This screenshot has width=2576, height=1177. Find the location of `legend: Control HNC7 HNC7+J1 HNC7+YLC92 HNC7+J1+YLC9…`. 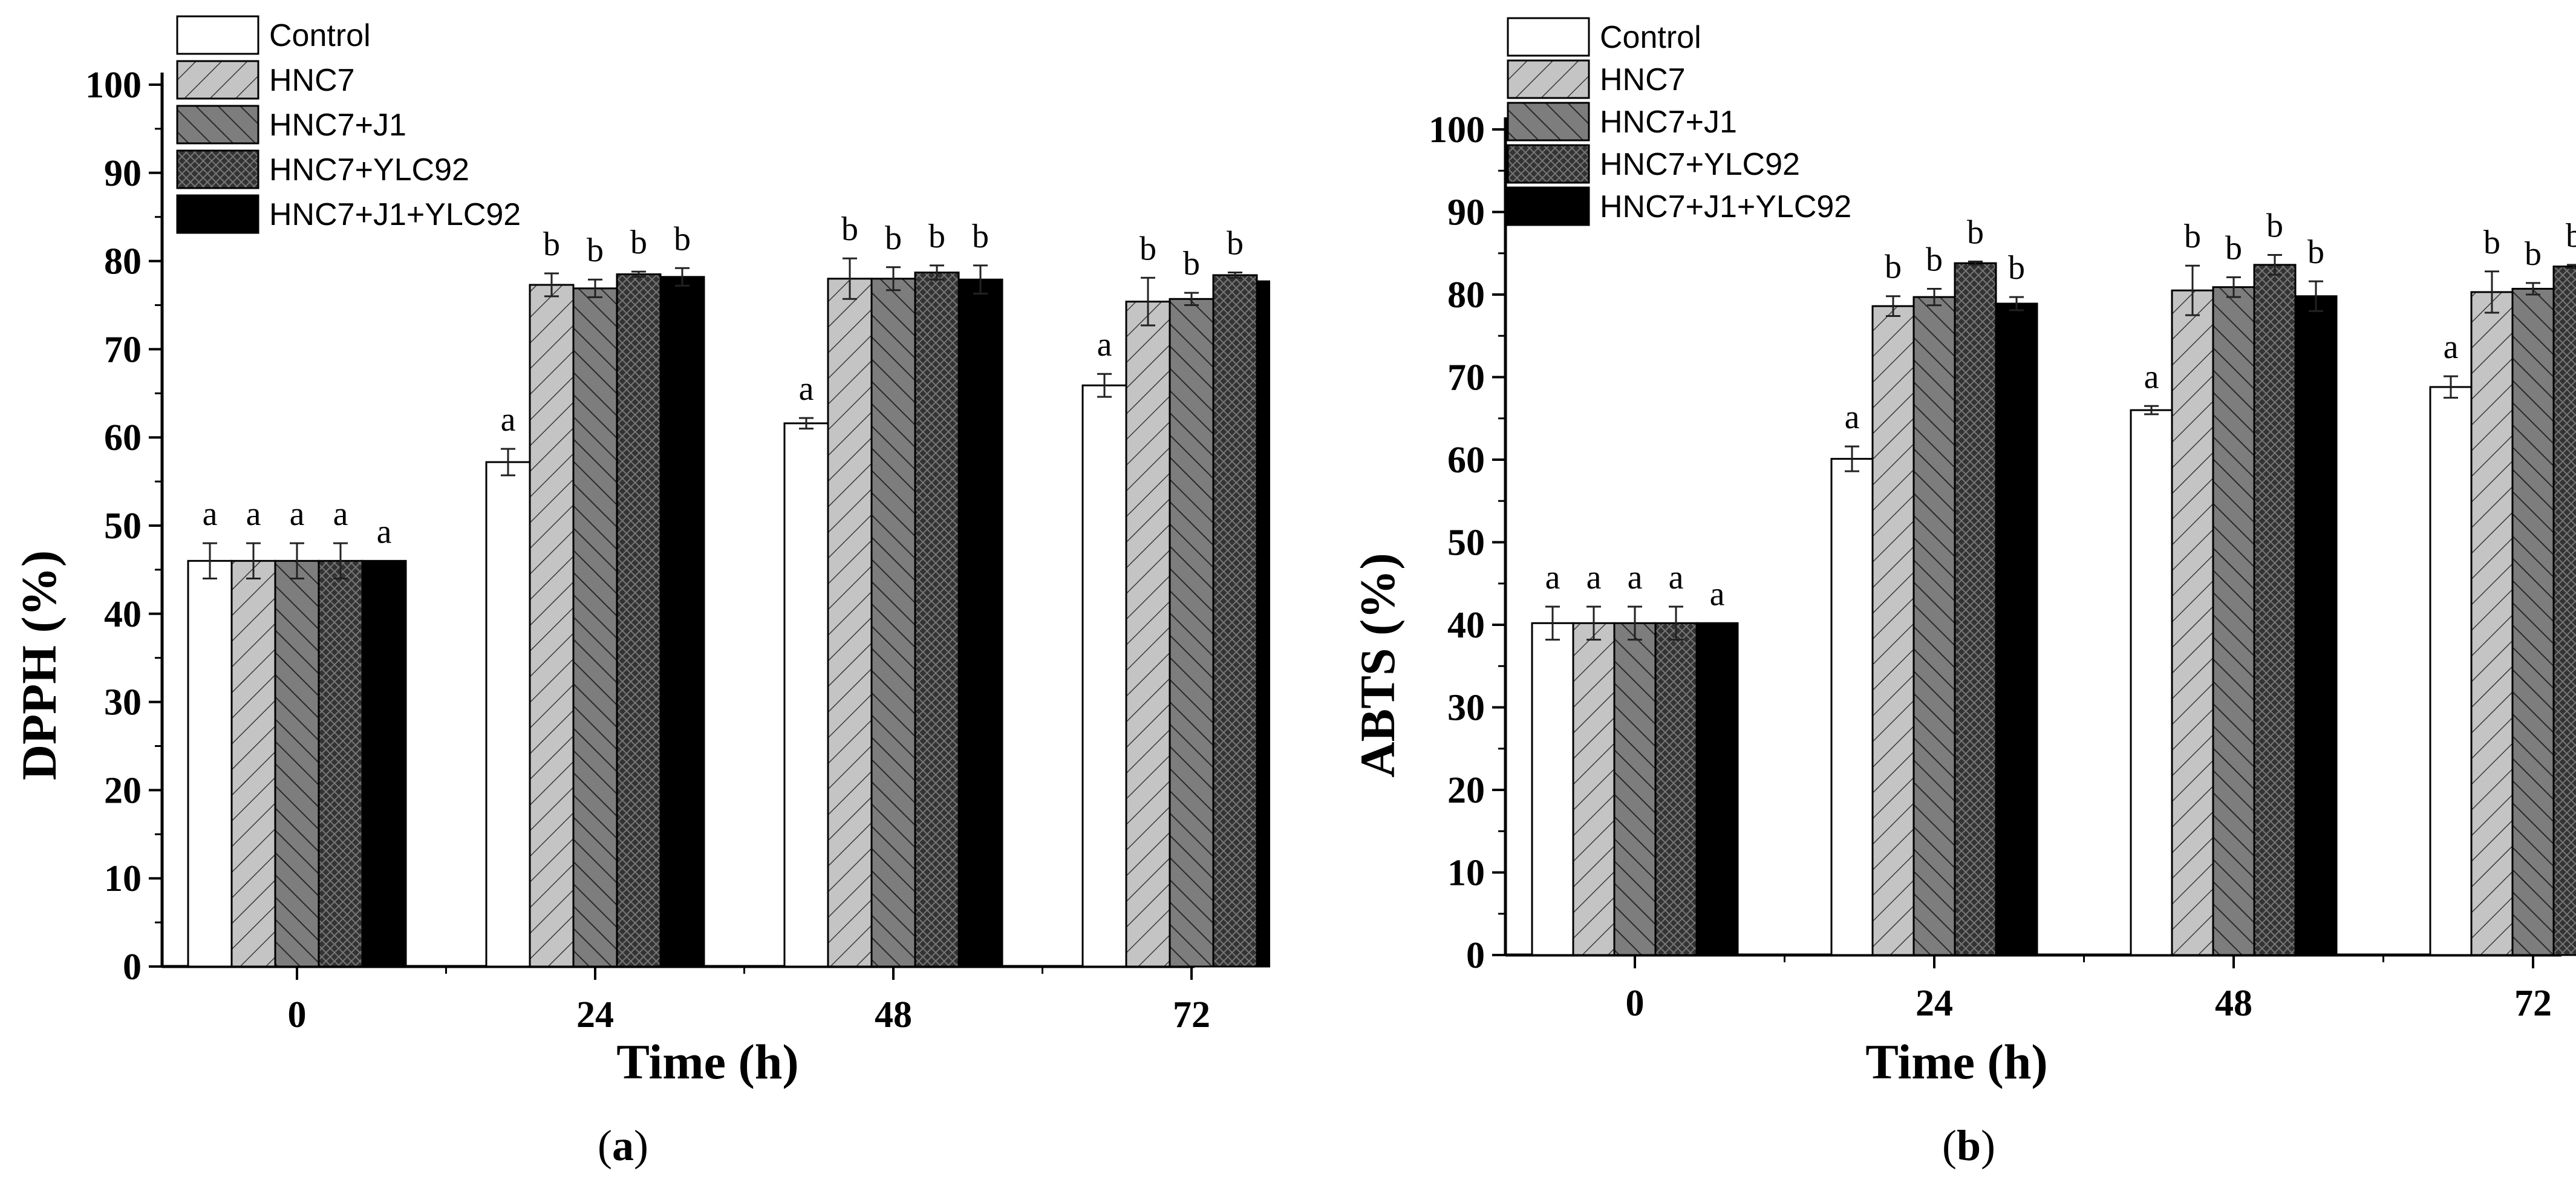

legend: Control HNC7 HNC7+J1 HNC7+YLC92 HNC7+J1+YLC9… is located at coordinates (1679, 122).